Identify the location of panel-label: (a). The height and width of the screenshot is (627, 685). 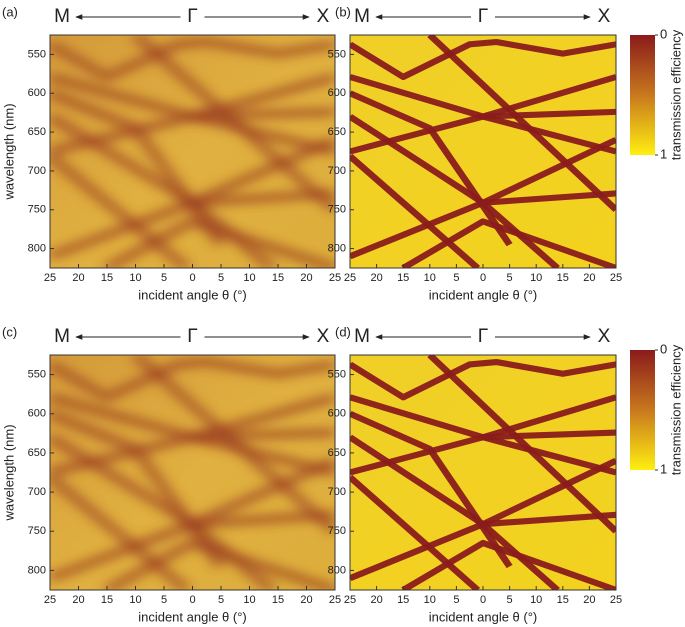
(10, 11).